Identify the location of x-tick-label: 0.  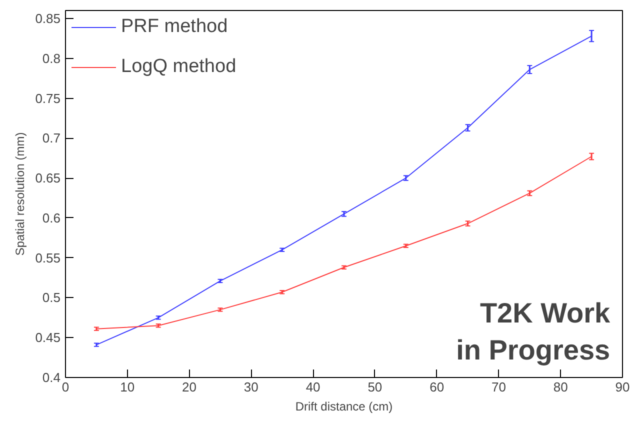
(66, 387).